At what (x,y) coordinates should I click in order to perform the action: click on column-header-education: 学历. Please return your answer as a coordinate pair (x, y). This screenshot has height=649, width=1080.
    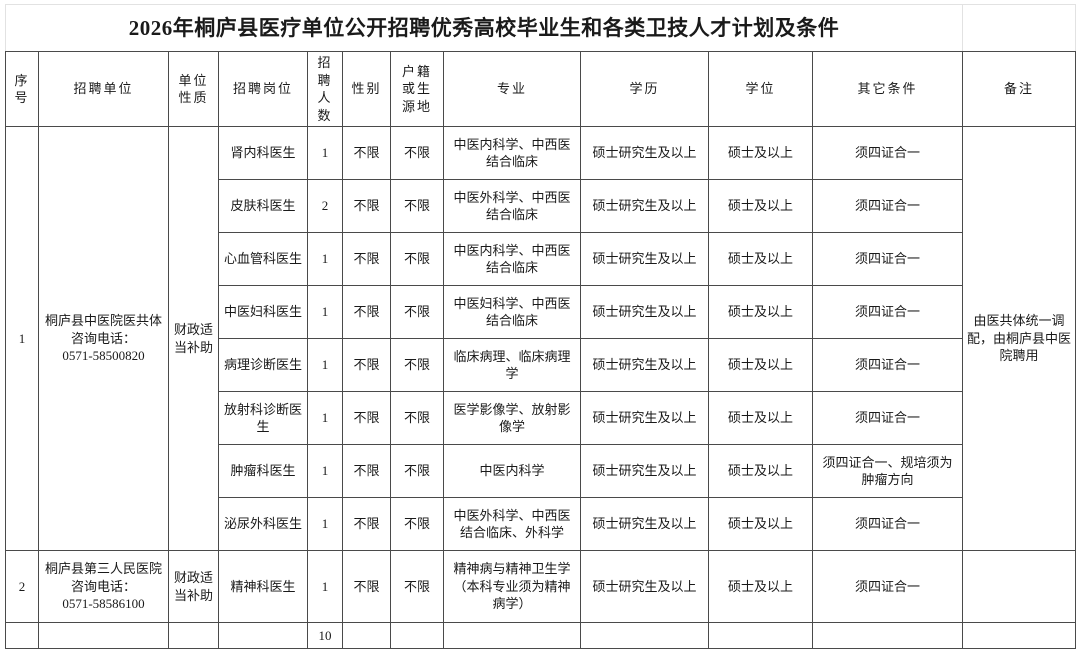
    Looking at the image, I should click on (644, 89).